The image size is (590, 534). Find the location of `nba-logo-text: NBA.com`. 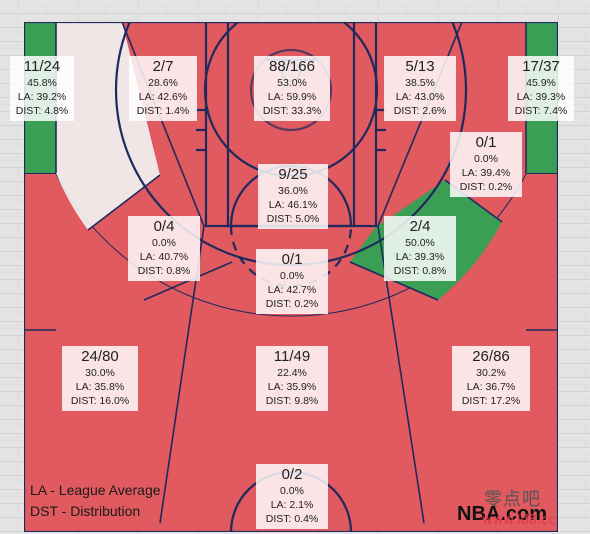

nba-logo-text: NBA.com is located at coordinates (502, 514).